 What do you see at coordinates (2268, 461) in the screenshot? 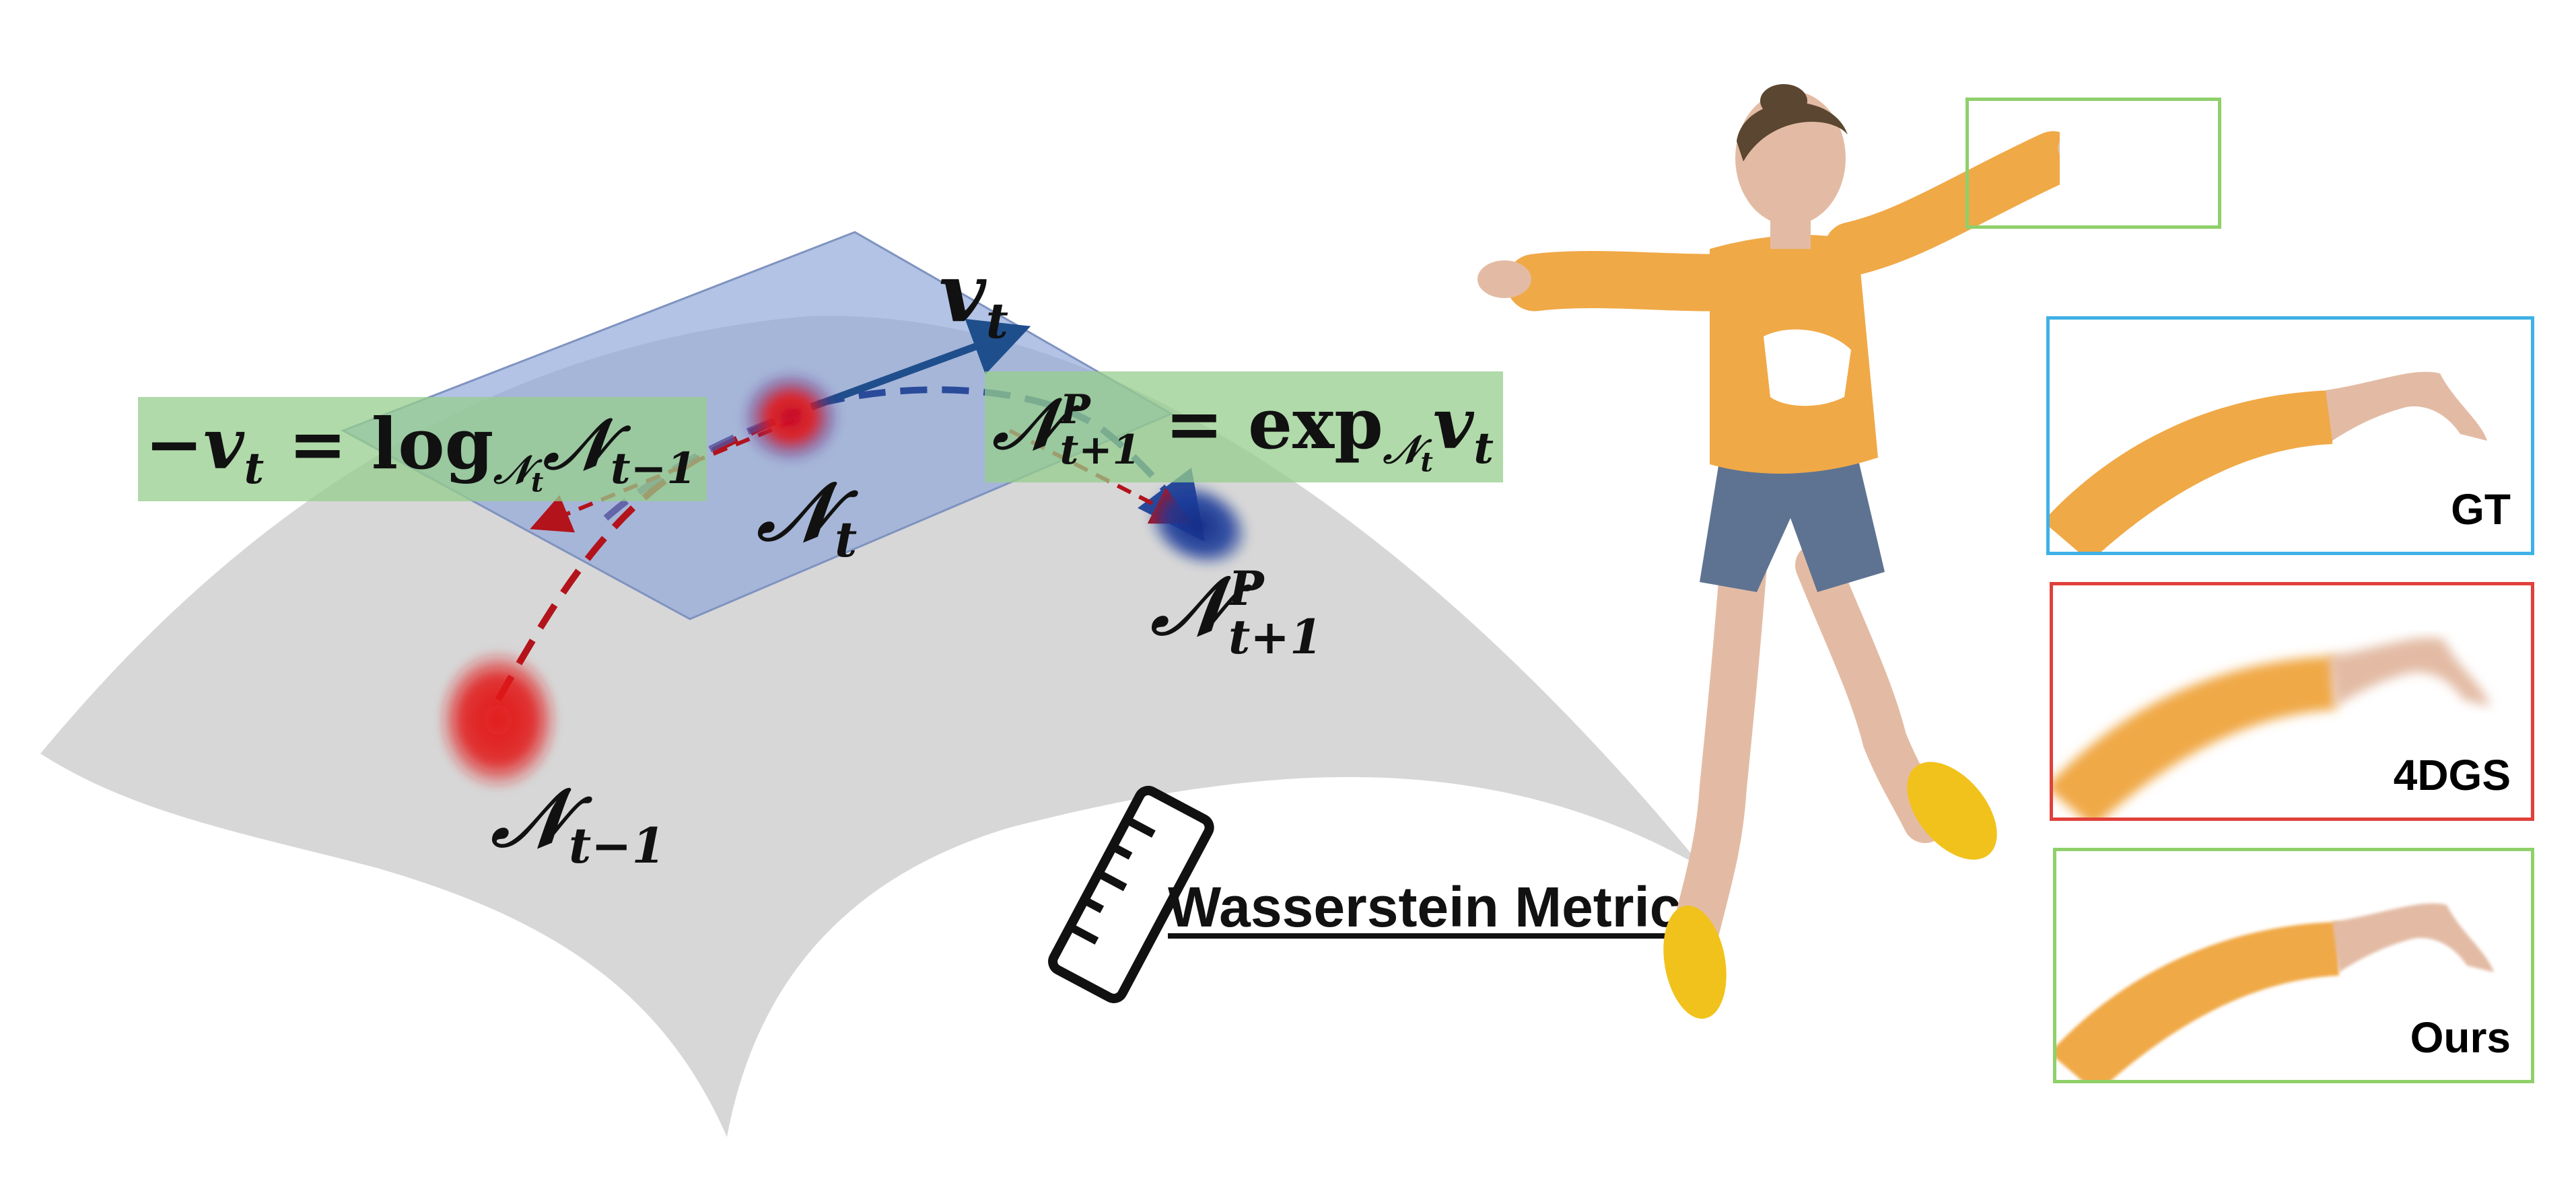
I see `arm-crop-gt` at bounding box center [2268, 461].